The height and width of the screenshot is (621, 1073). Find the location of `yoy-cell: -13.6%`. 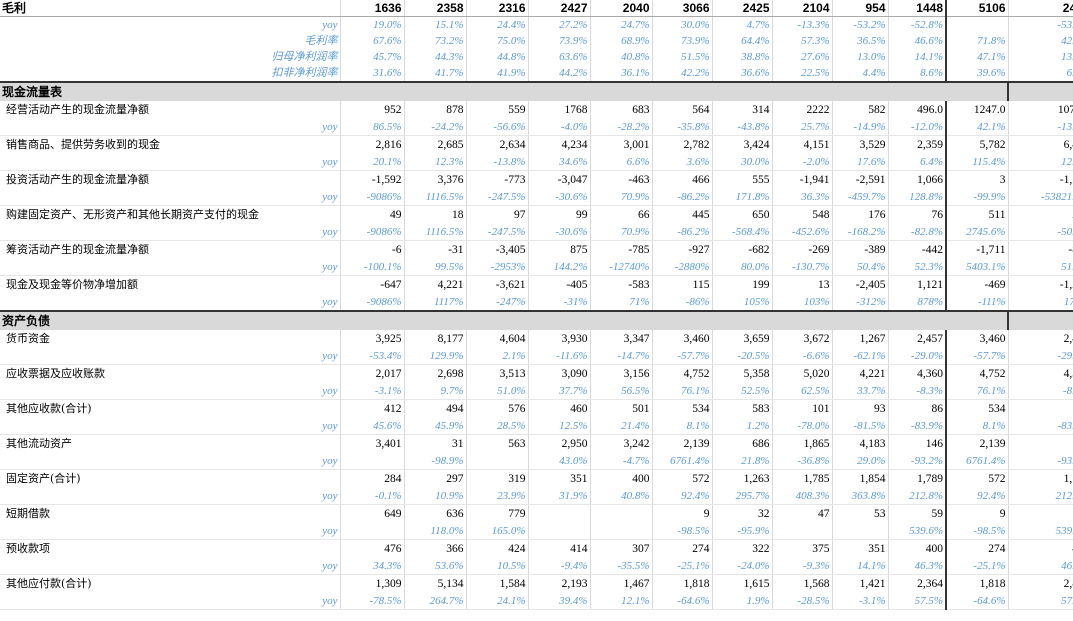

yoy-cell: -13.6% is located at coordinates (1040, 127).